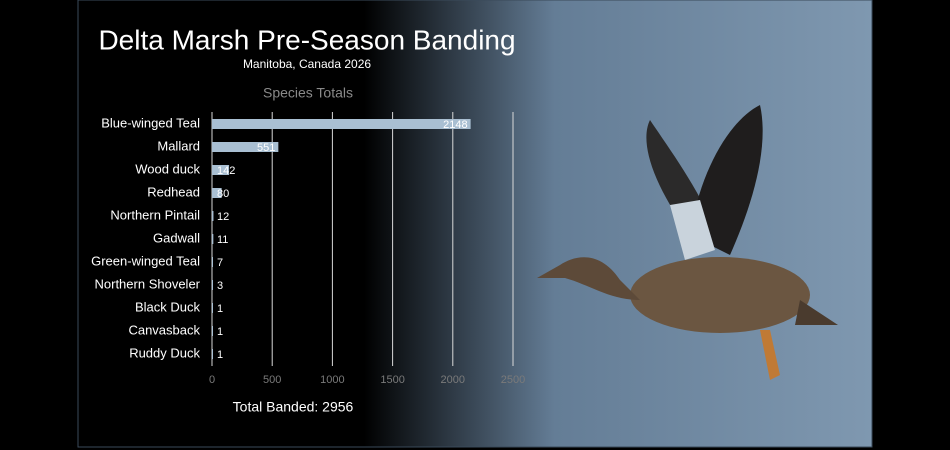 This screenshot has width=950, height=450. I want to click on annotation: Total Banded: 2956, so click(293, 407).